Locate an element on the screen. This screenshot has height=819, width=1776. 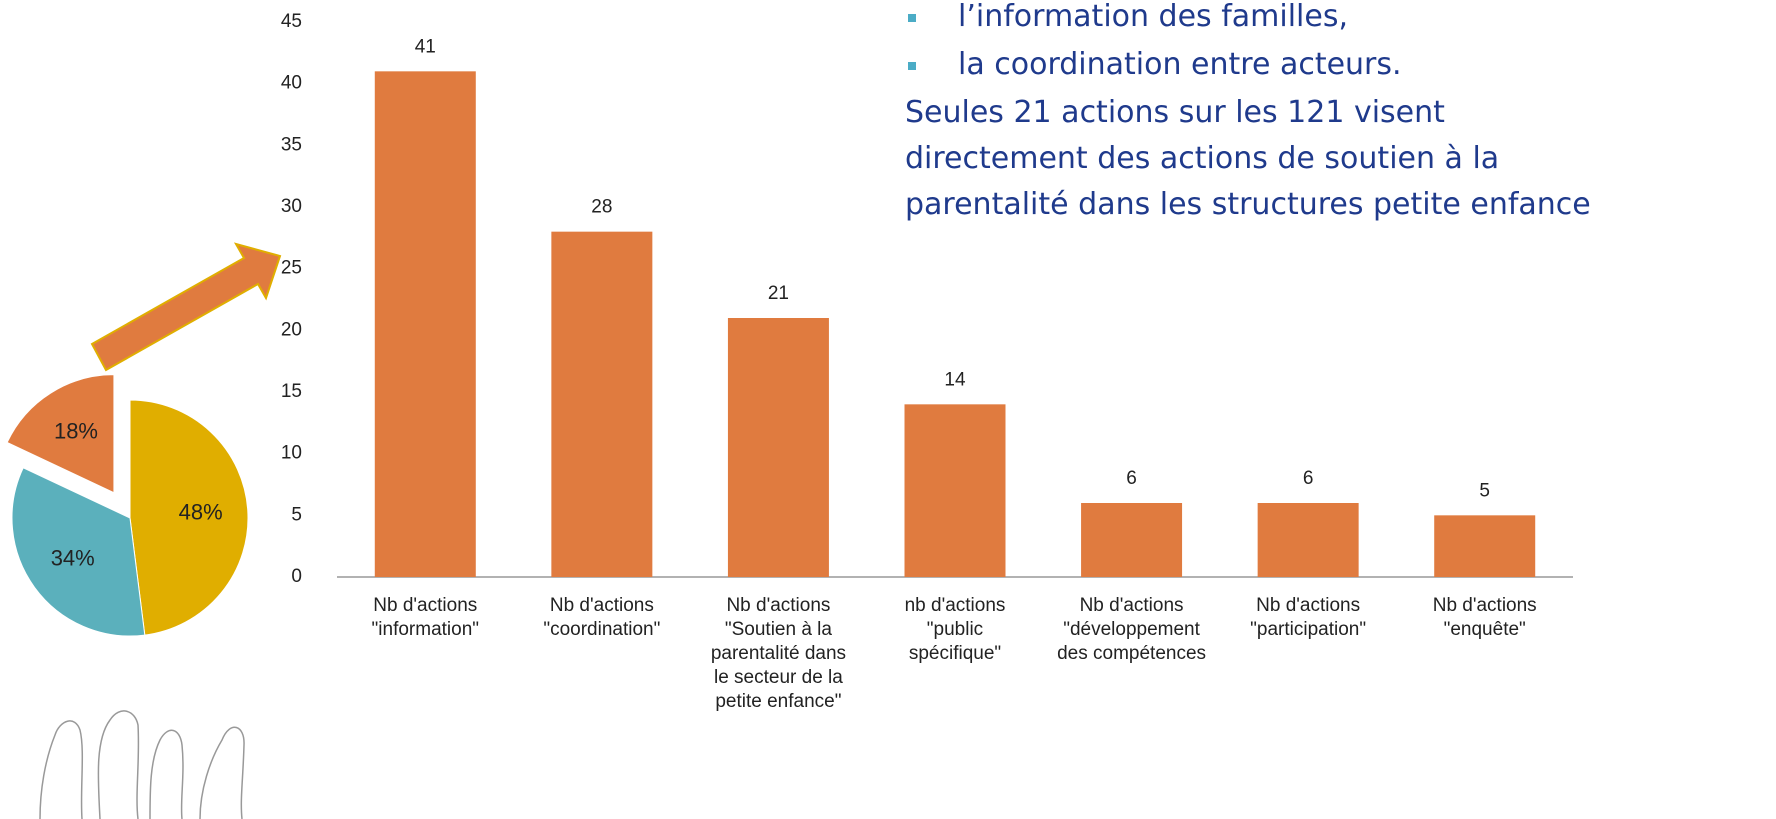
data-label: 14 is located at coordinates (955, 379).